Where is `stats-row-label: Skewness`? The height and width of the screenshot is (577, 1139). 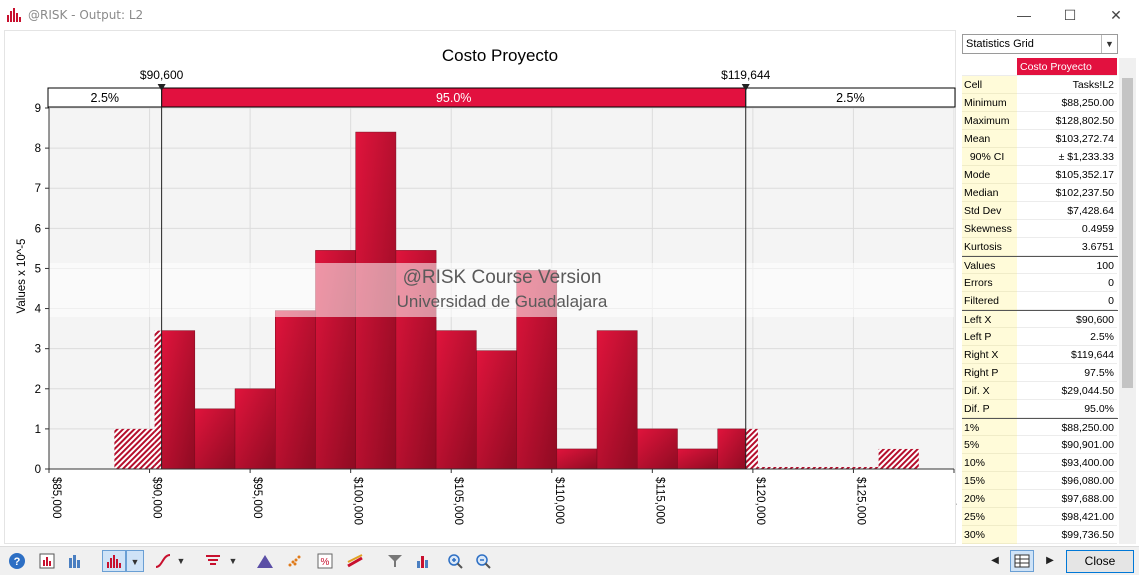 stats-row-label: Skewness is located at coordinates (989, 229).